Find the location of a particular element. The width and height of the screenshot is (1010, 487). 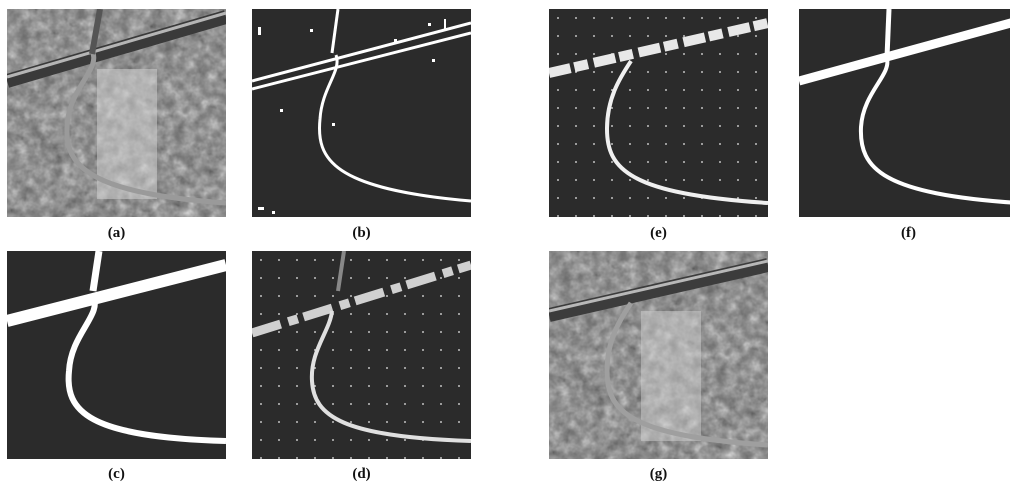

panel-label-c: (c) is located at coordinates (116, 474).